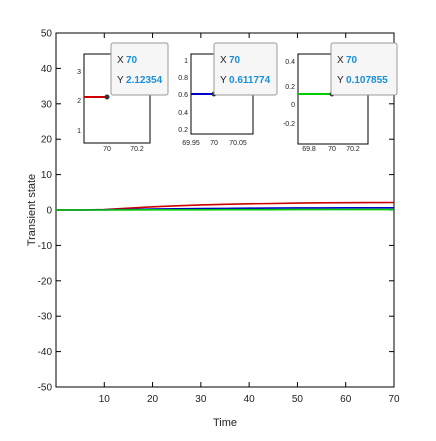 The width and height of the screenshot is (436, 441). I want to click on y-tick-label: 40, so click(47, 69).